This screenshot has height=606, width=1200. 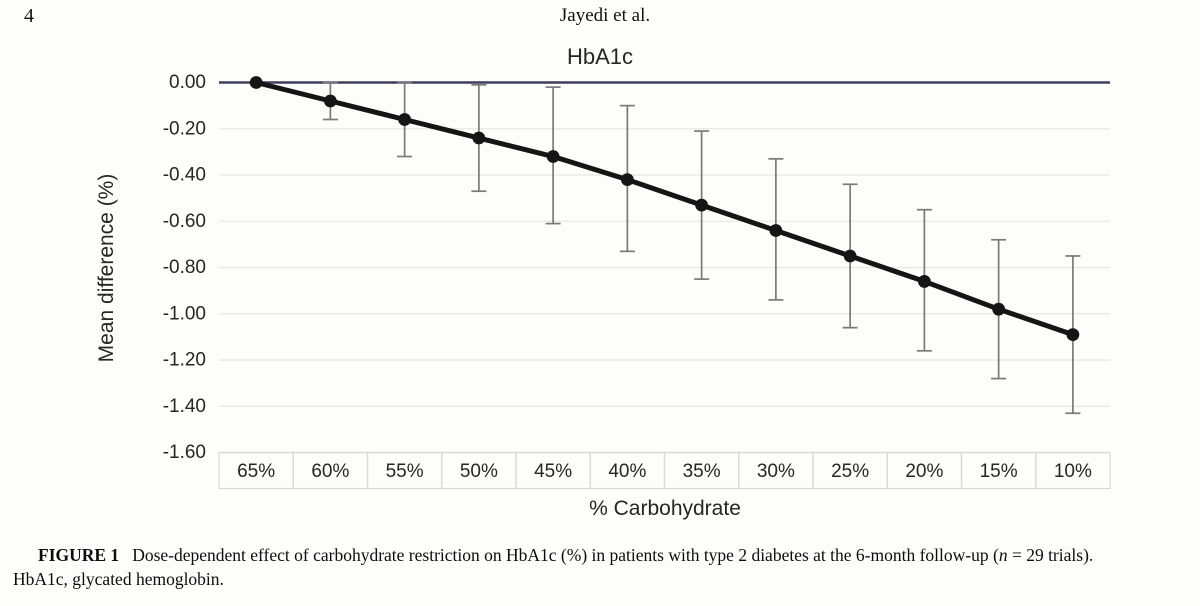 What do you see at coordinates (999, 471) in the screenshot?
I see `x-category-label: 15%` at bounding box center [999, 471].